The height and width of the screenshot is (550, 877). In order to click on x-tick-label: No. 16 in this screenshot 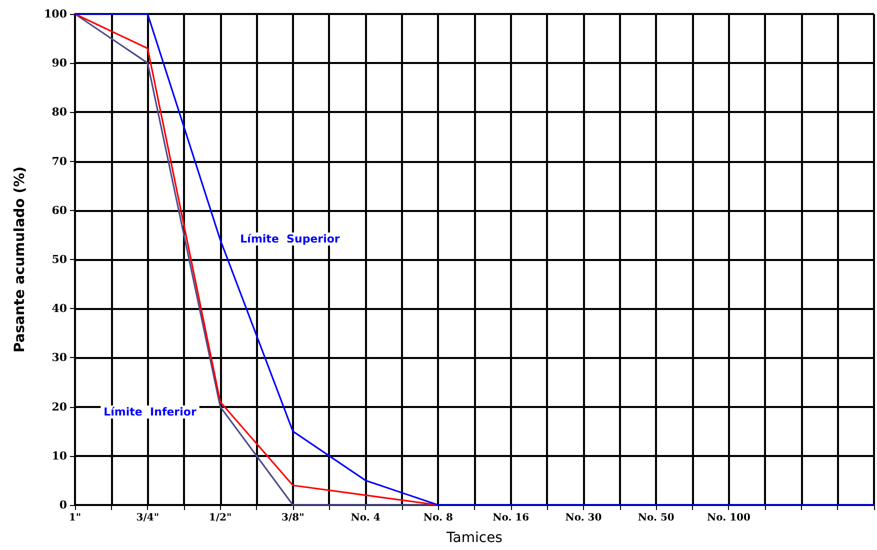, I will do `click(511, 518)`.